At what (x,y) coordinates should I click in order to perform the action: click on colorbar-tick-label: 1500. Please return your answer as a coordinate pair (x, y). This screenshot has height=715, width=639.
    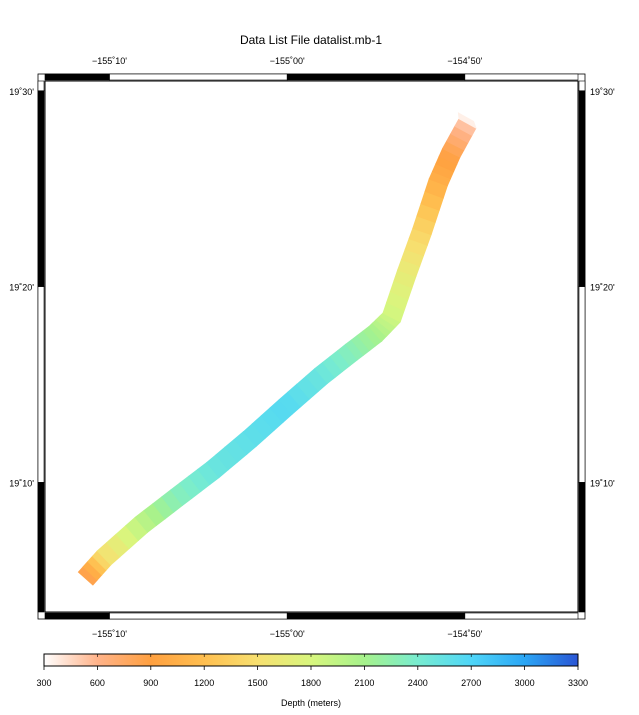
    Looking at the image, I should click on (258, 683).